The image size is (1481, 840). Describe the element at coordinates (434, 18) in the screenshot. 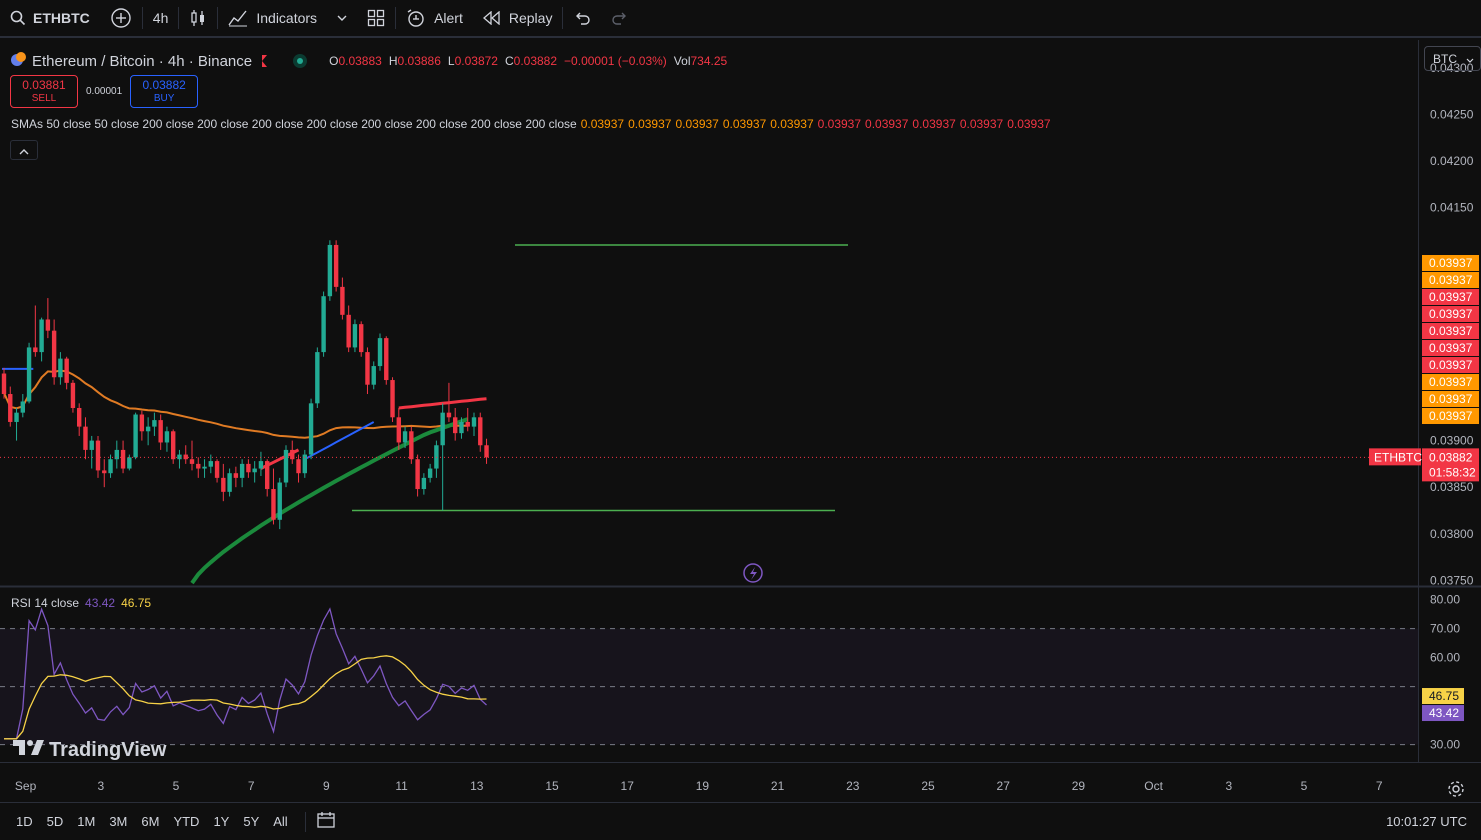

I see `alert-button: Alert` at that location.